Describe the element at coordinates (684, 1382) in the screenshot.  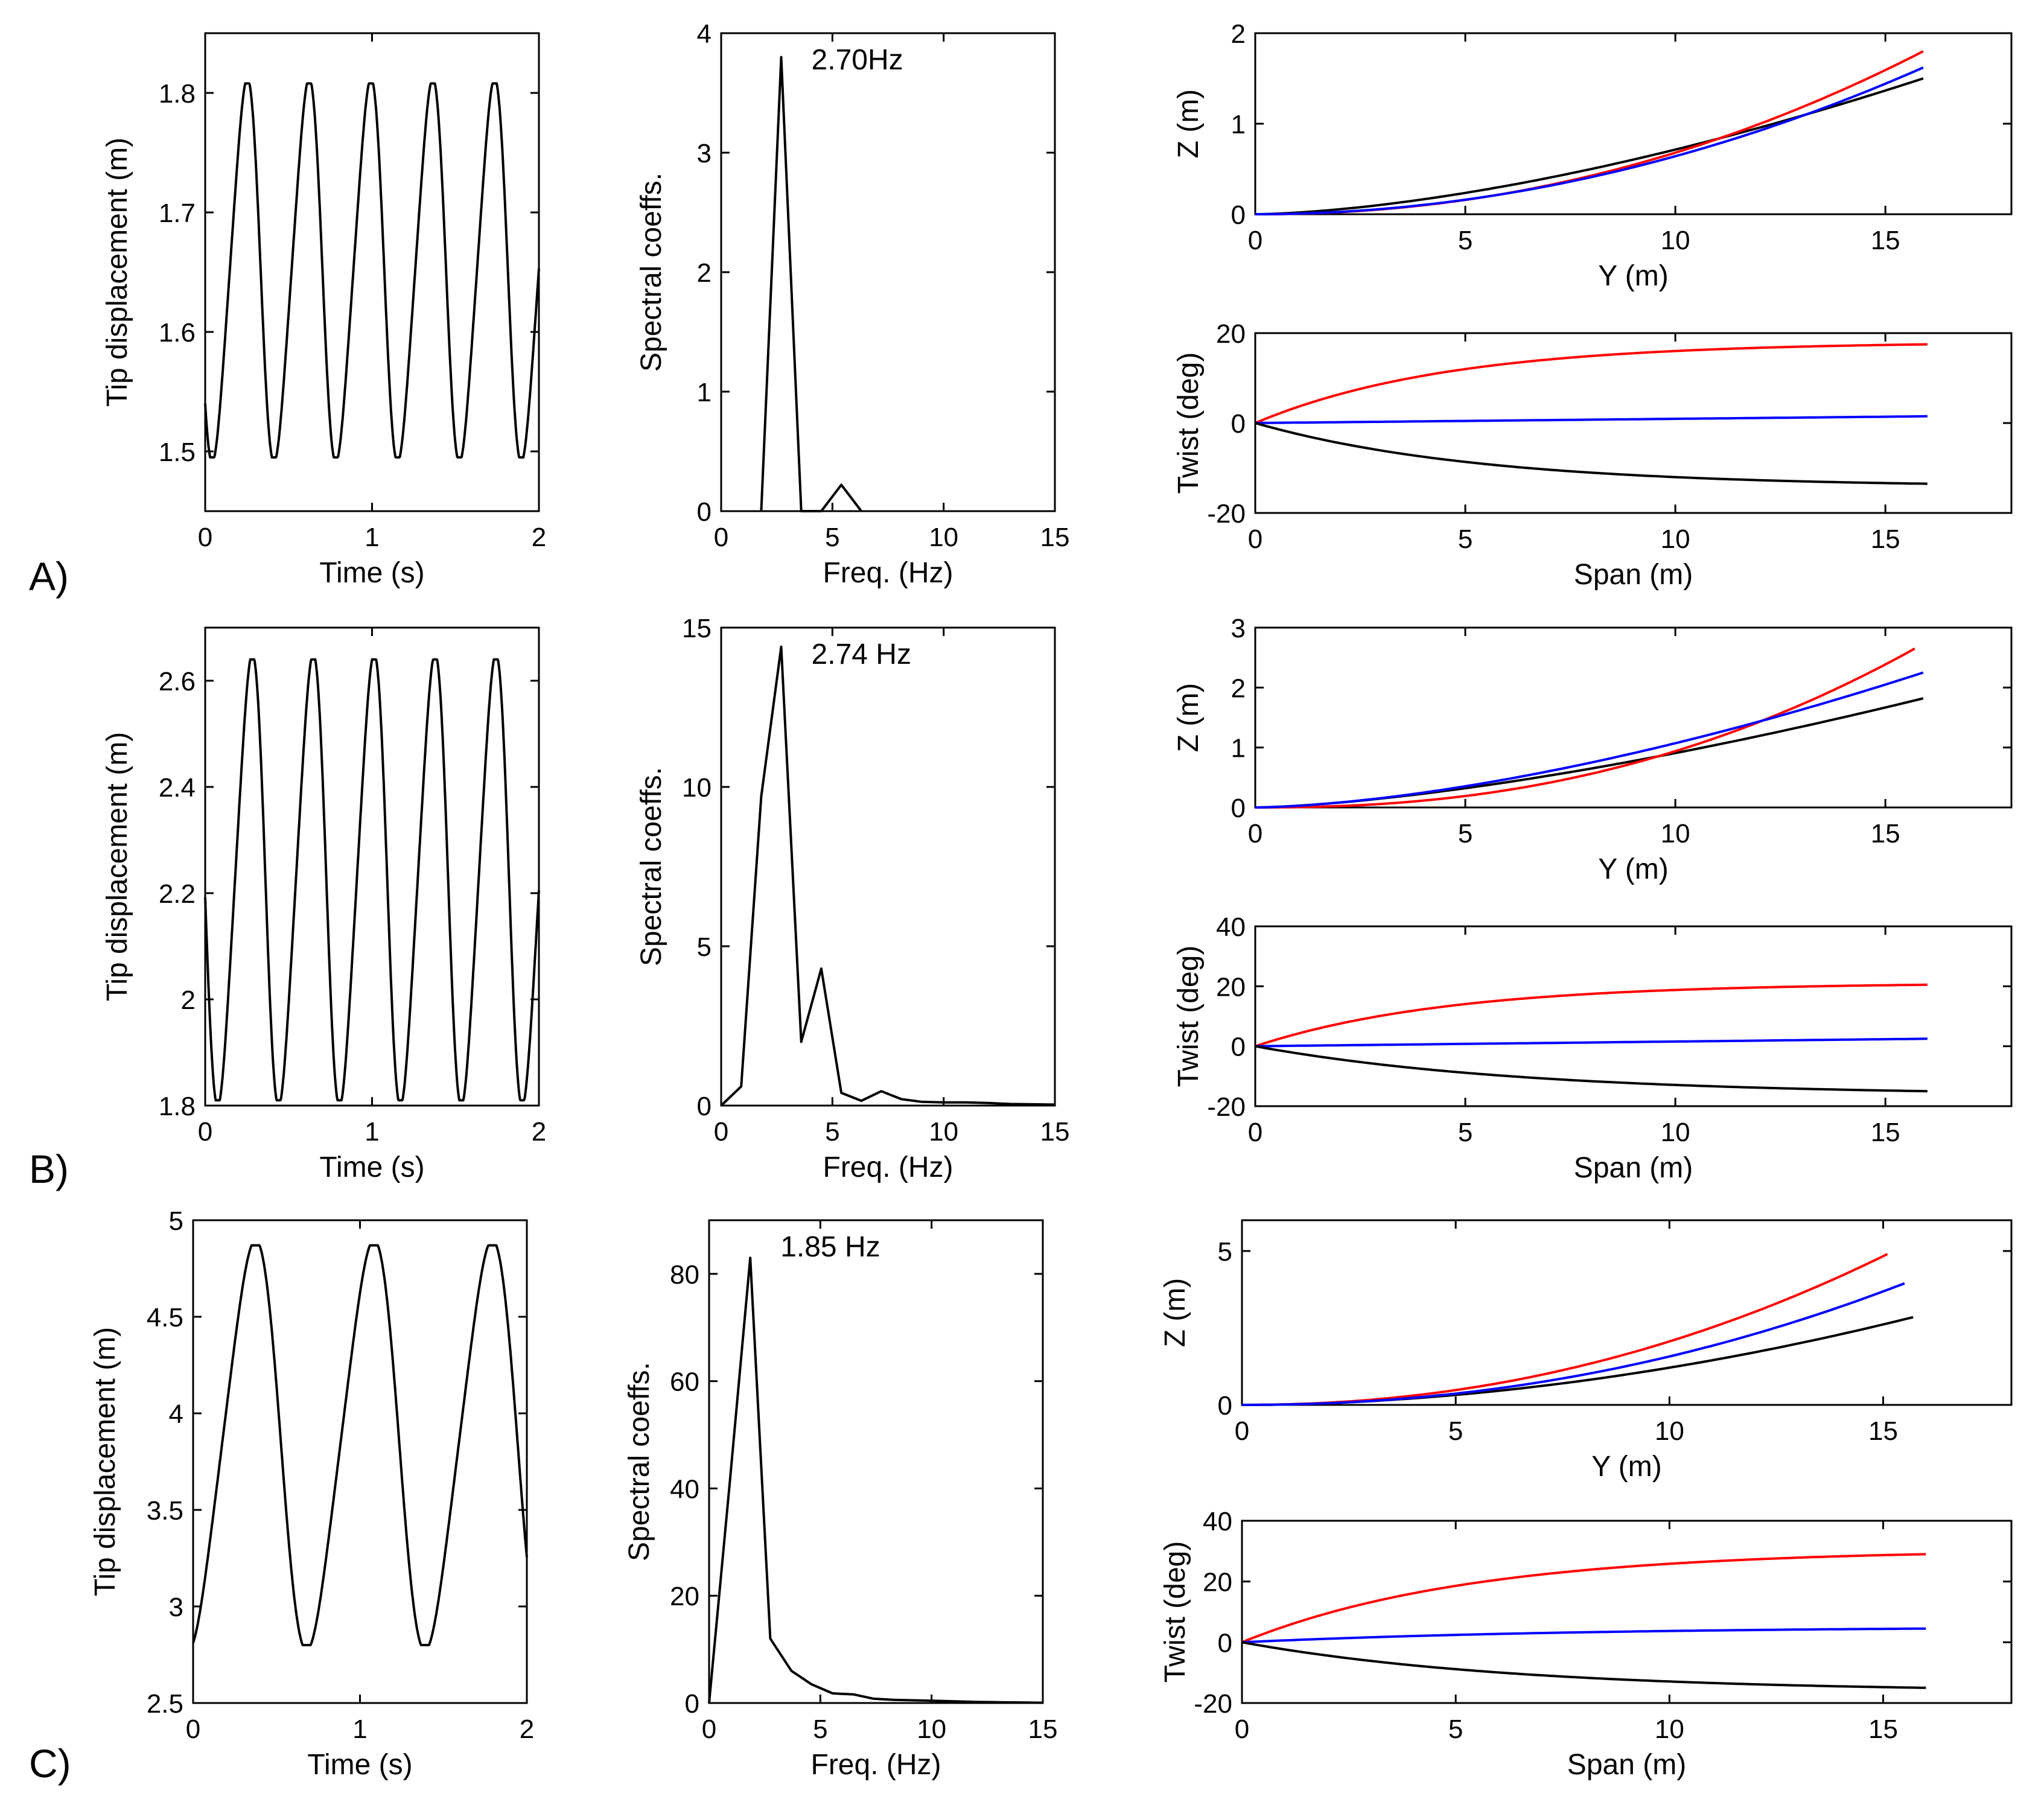
I see `y-tick-label: 60` at that location.